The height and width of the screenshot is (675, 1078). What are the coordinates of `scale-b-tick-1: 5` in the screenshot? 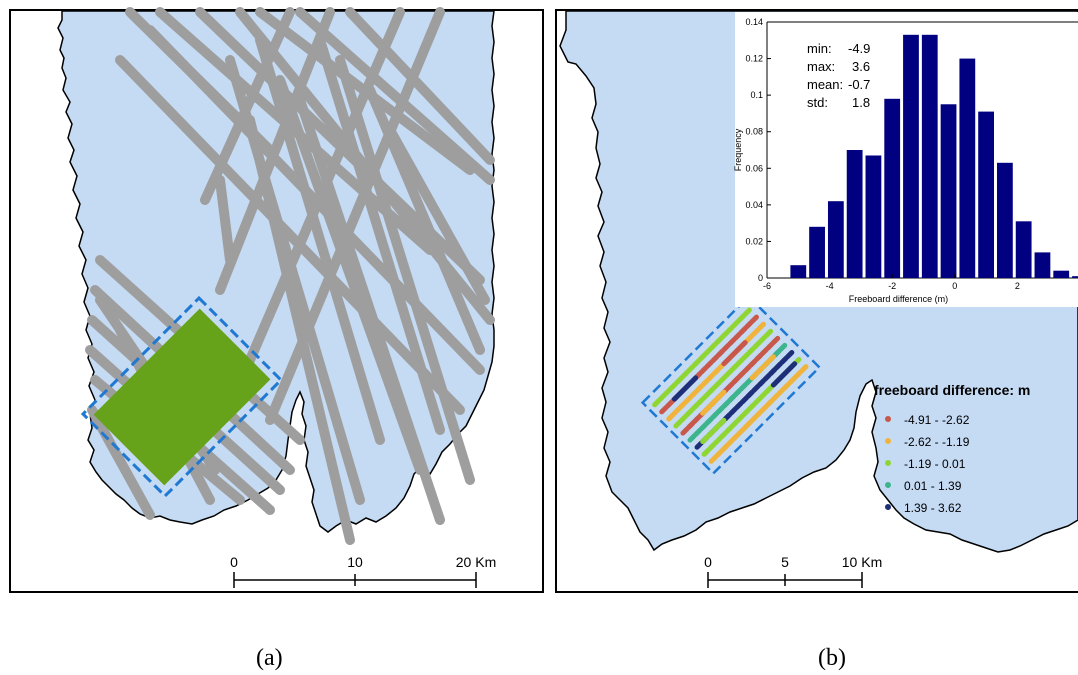 It's located at (785, 562).